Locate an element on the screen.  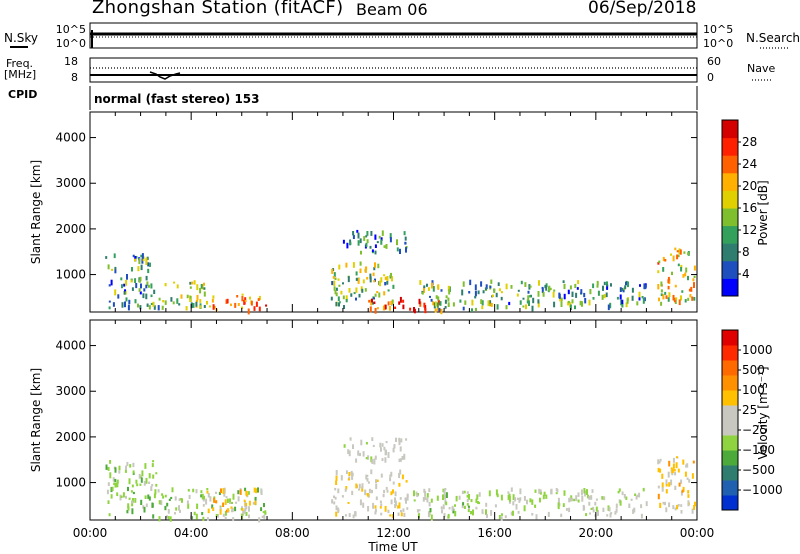
nave-tick-bottom: 0 is located at coordinates (710, 77).